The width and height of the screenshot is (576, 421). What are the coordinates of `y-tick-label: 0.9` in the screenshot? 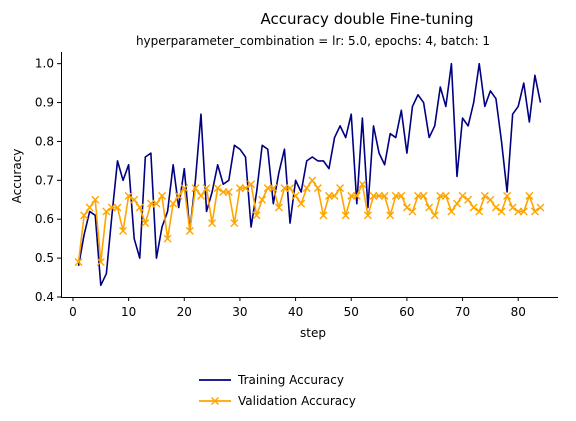 It's located at (44, 103).